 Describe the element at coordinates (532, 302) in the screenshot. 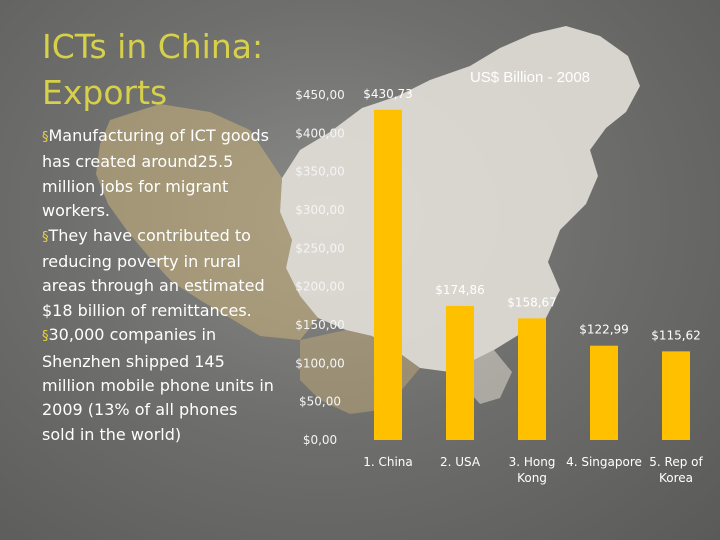

I see `data-label: $158,67` at that location.